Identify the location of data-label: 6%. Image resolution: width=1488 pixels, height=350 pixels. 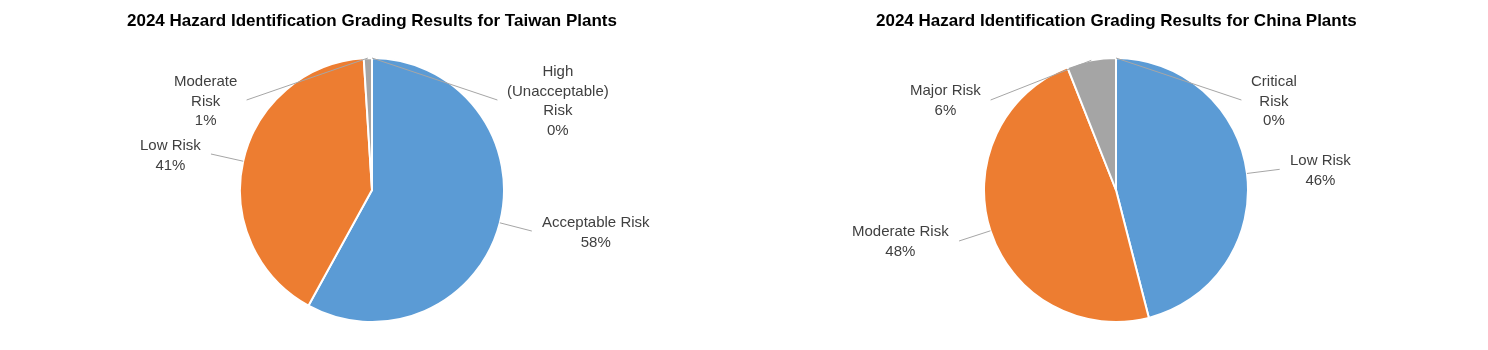
(945, 109).